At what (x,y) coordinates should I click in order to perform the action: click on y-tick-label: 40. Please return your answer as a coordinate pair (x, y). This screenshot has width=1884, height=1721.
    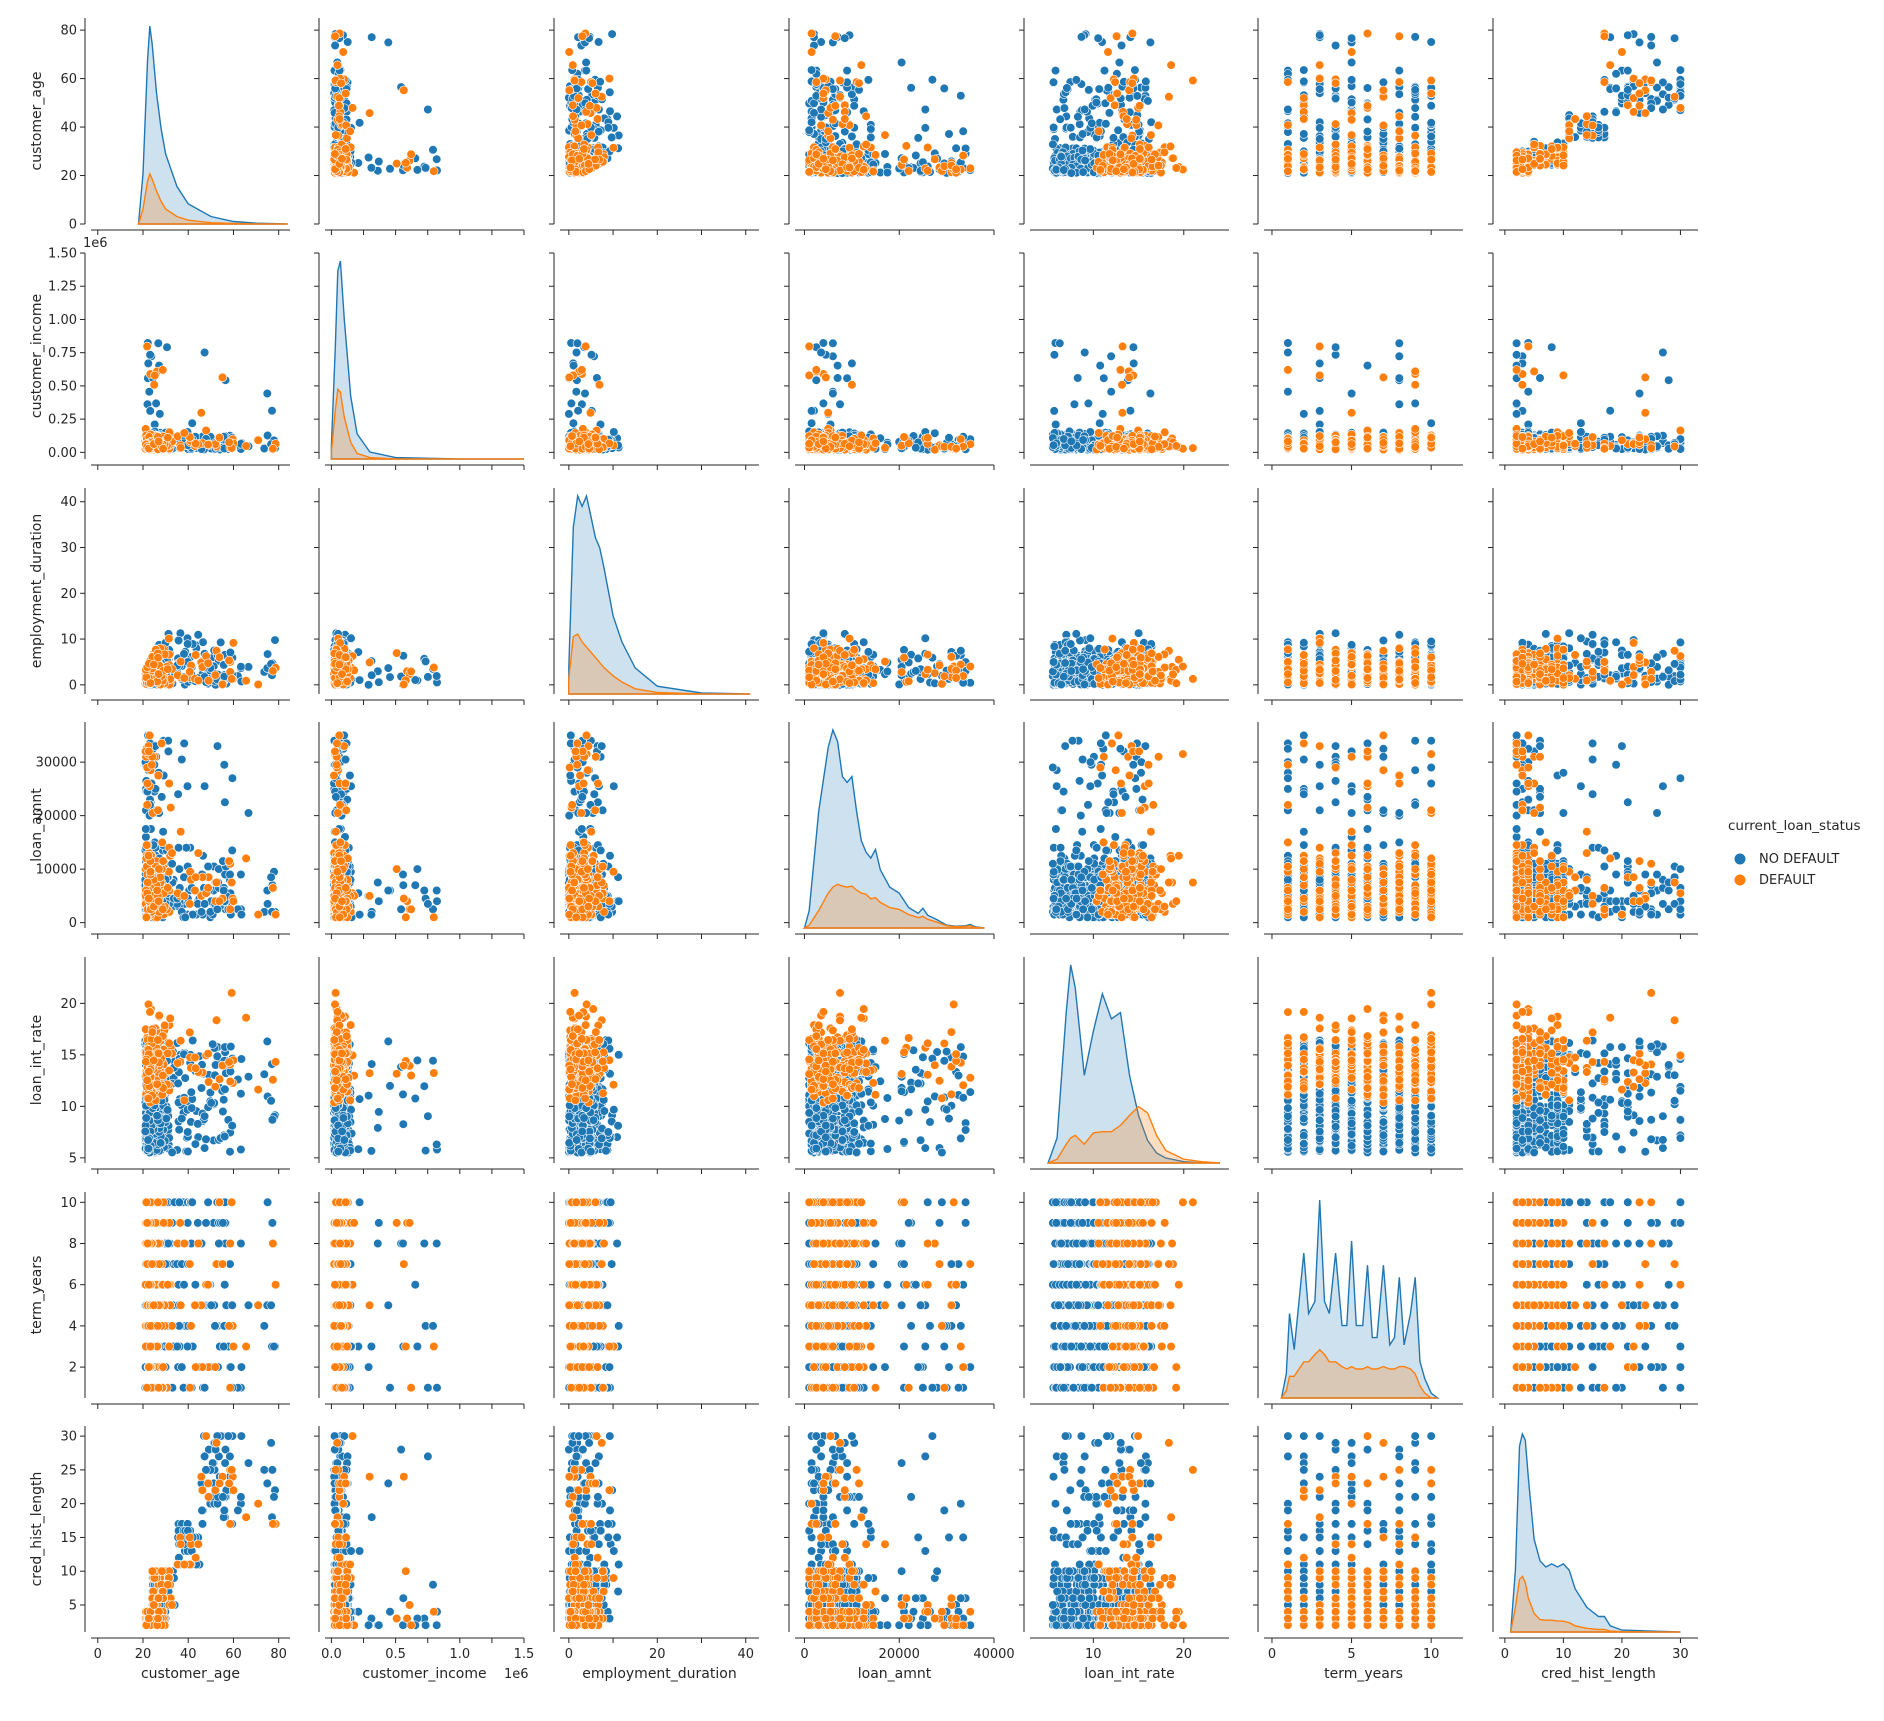
    Looking at the image, I should click on (68, 128).